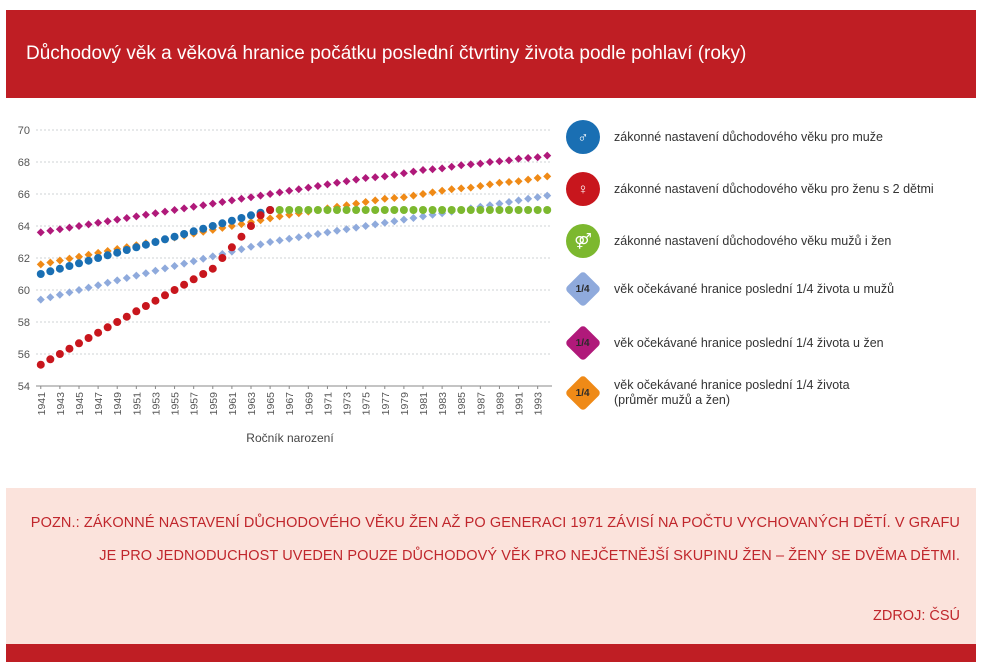 This screenshot has height=662, width=982. Describe the element at coordinates (328, 404) in the screenshot. I see `x-tick-label: 1971` at that location.